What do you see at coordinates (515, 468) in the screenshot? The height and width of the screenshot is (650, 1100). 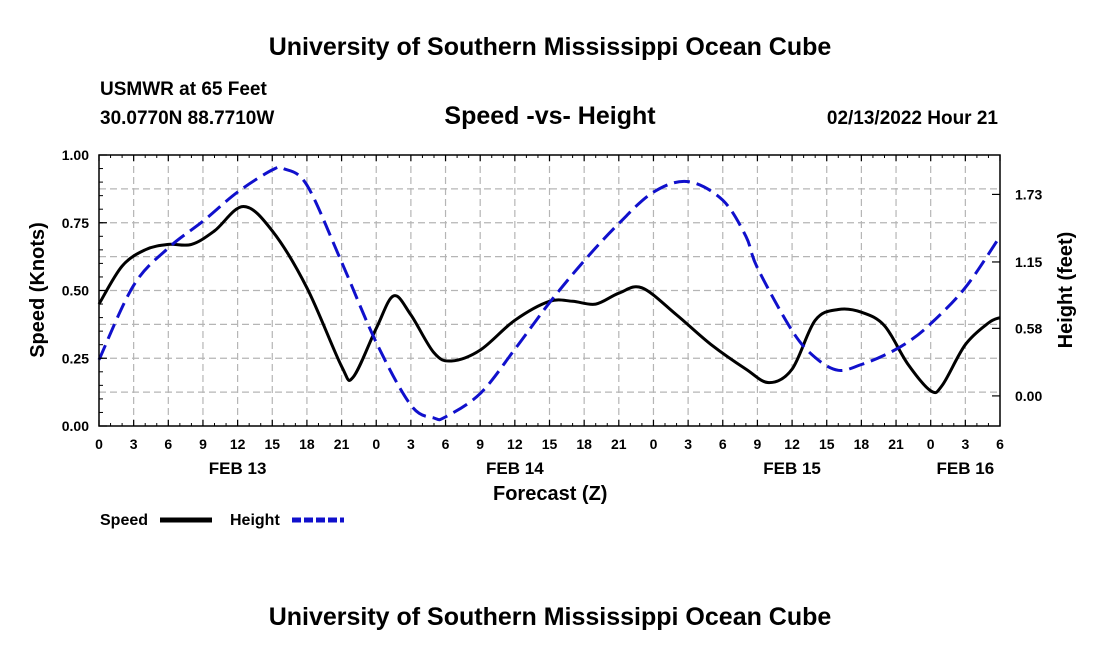 I see `date-label: FEB 14` at bounding box center [515, 468].